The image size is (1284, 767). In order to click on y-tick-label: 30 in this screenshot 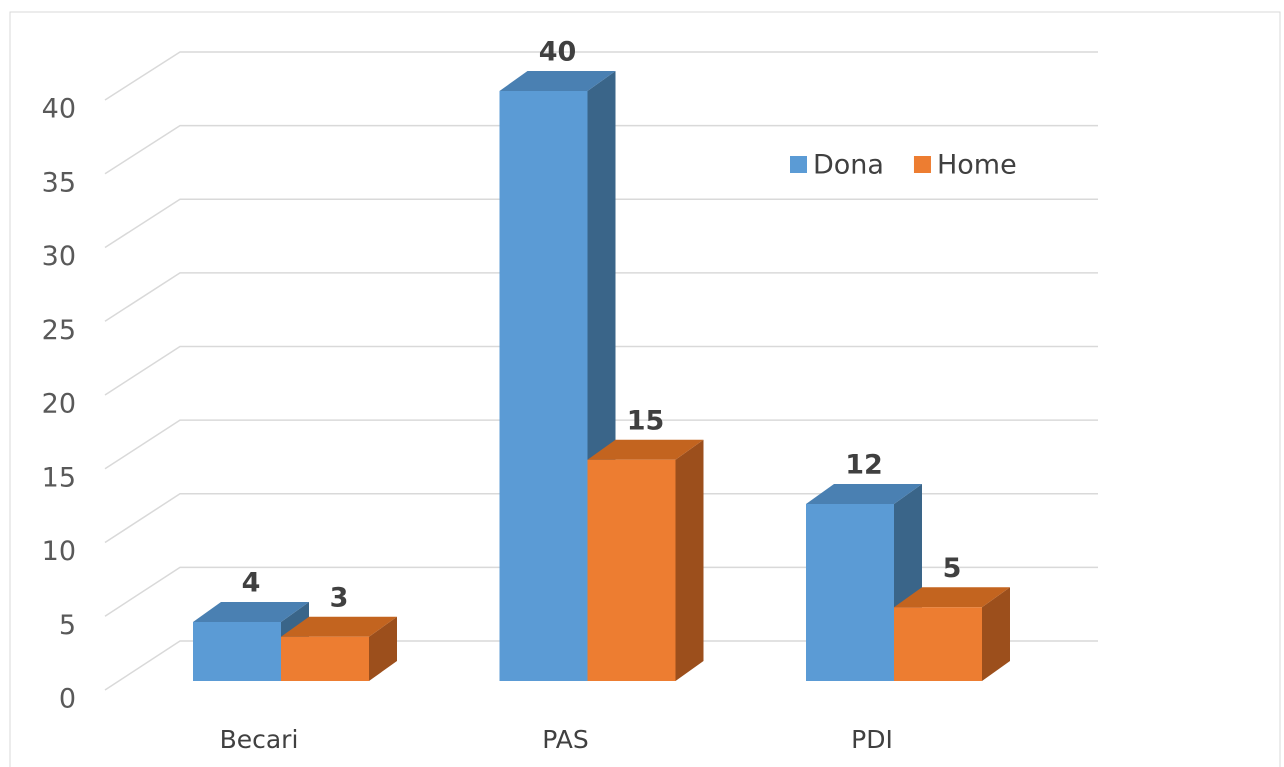, I will do `click(59, 256)`.